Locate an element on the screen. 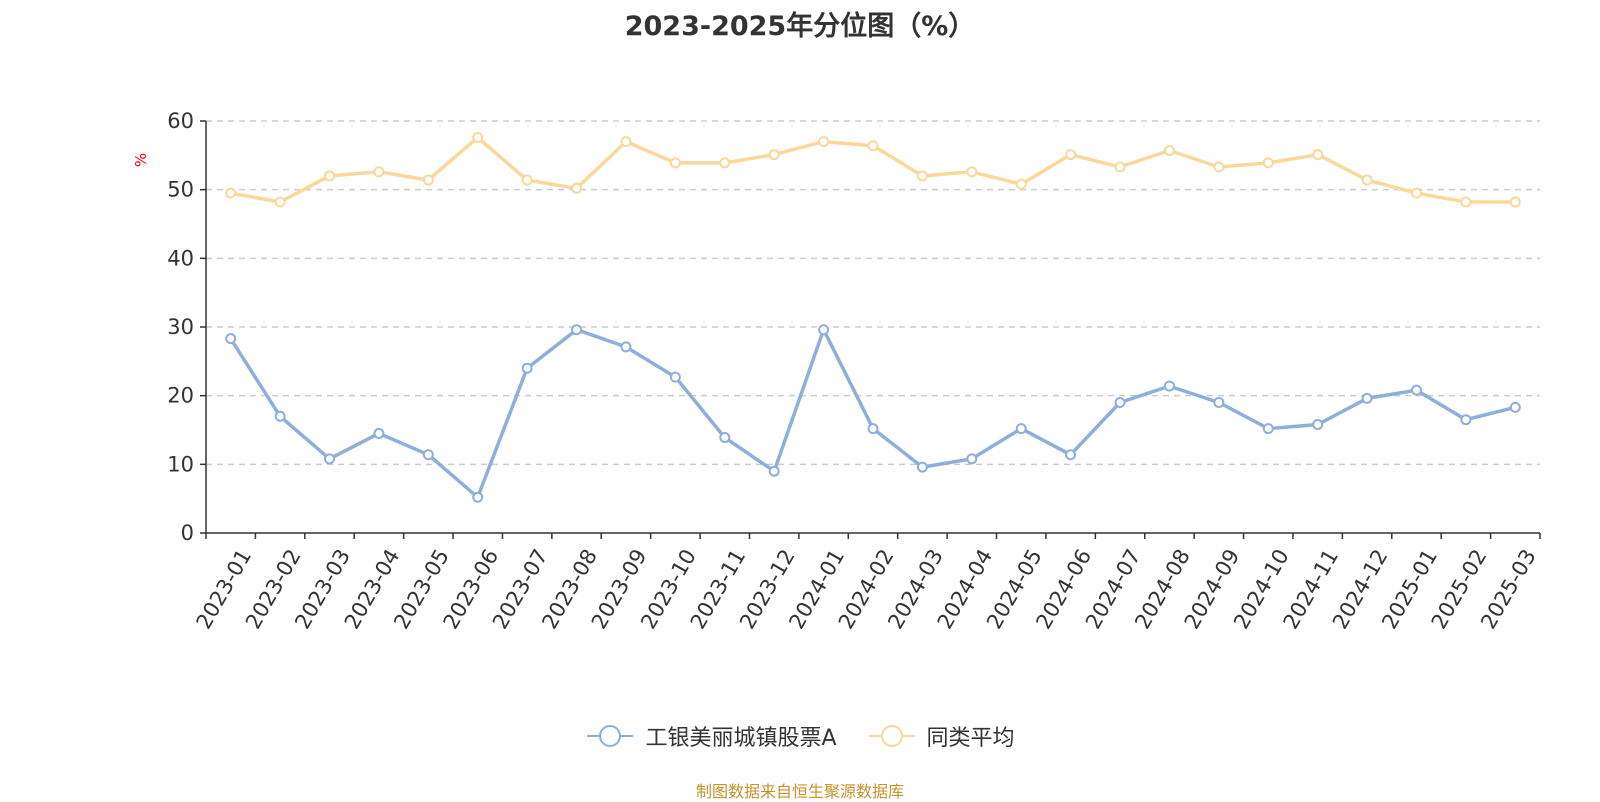 The height and width of the screenshot is (802, 1600). y-tick-label: 10 is located at coordinates (180, 464).